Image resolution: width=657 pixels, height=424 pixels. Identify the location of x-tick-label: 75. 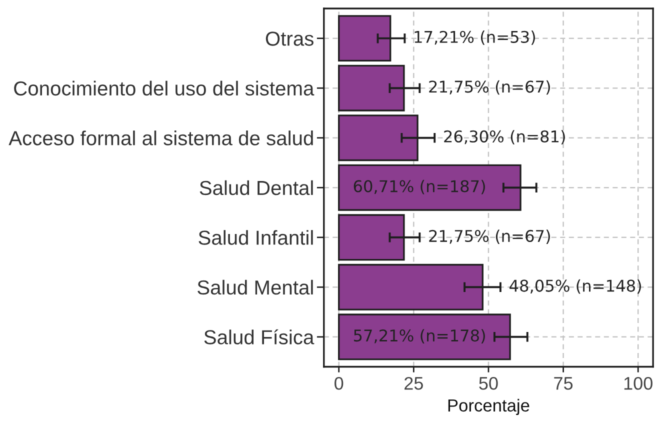
(563, 383).